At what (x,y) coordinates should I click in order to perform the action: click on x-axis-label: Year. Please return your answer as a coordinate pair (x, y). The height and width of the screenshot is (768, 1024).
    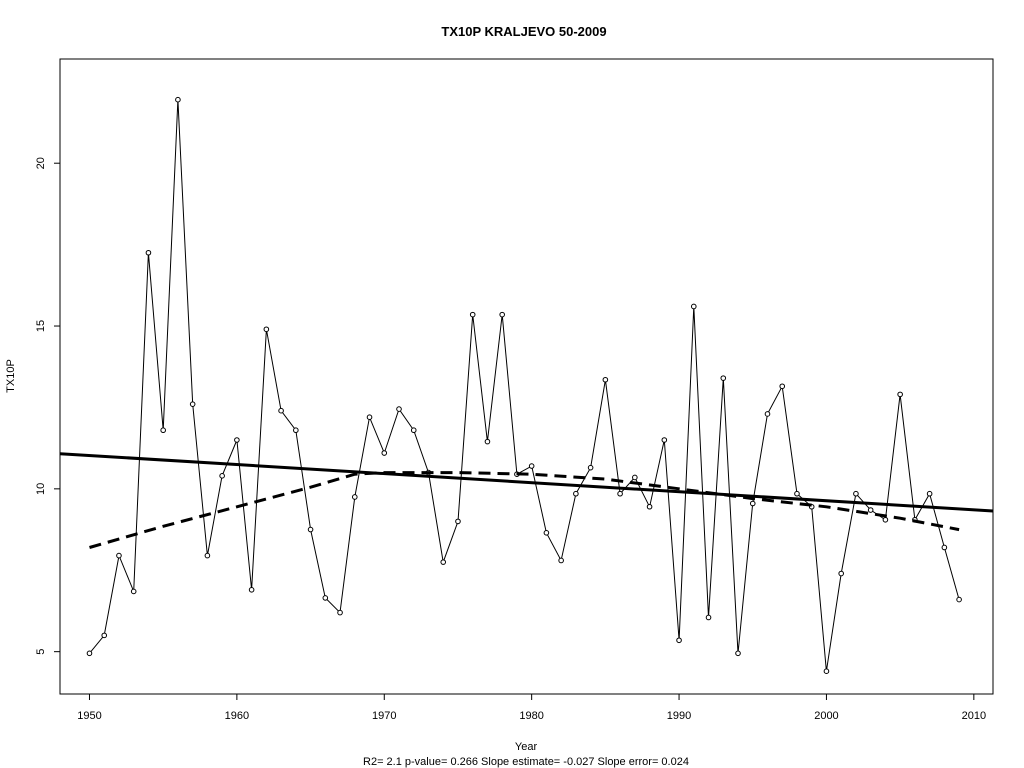
    Looking at the image, I should click on (526, 747).